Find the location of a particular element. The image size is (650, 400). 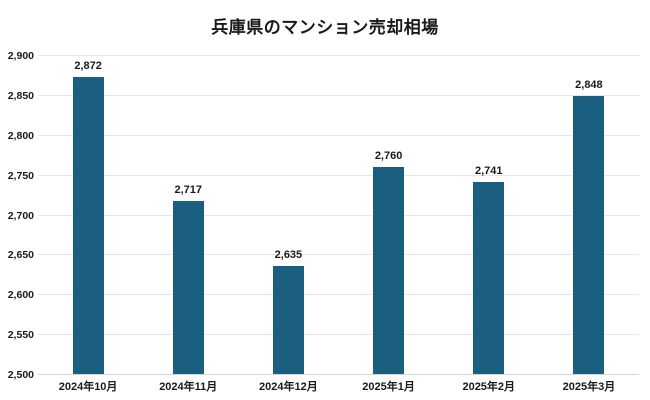

bar-value-label: 2,741 is located at coordinates (488, 170).